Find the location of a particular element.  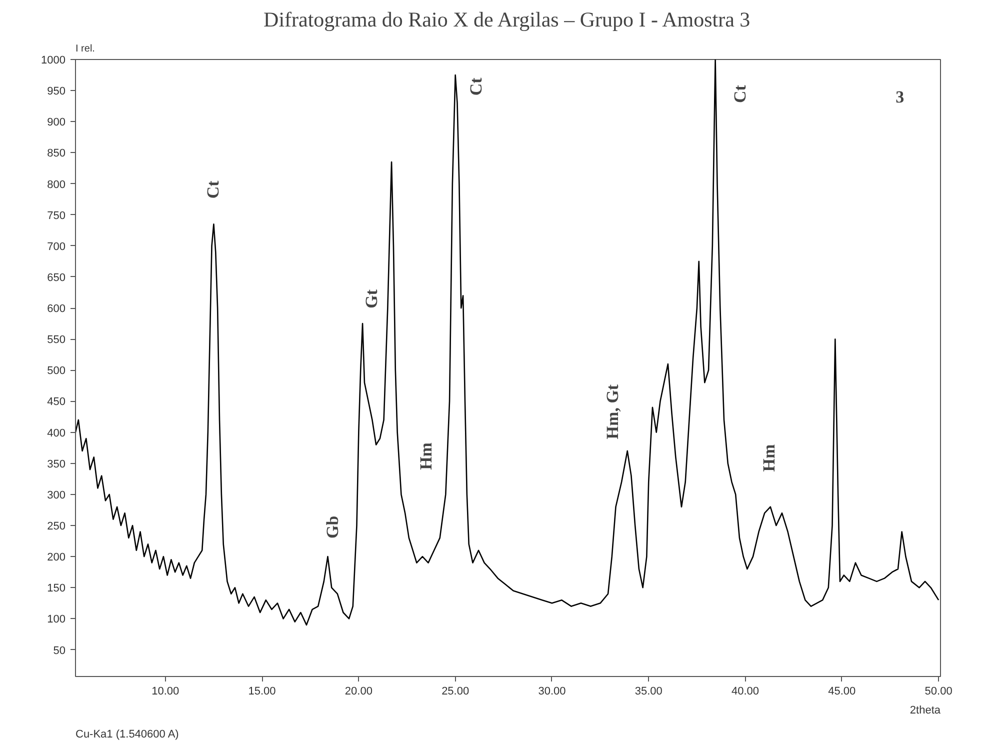

annotation: Gt is located at coordinates (371, 298).